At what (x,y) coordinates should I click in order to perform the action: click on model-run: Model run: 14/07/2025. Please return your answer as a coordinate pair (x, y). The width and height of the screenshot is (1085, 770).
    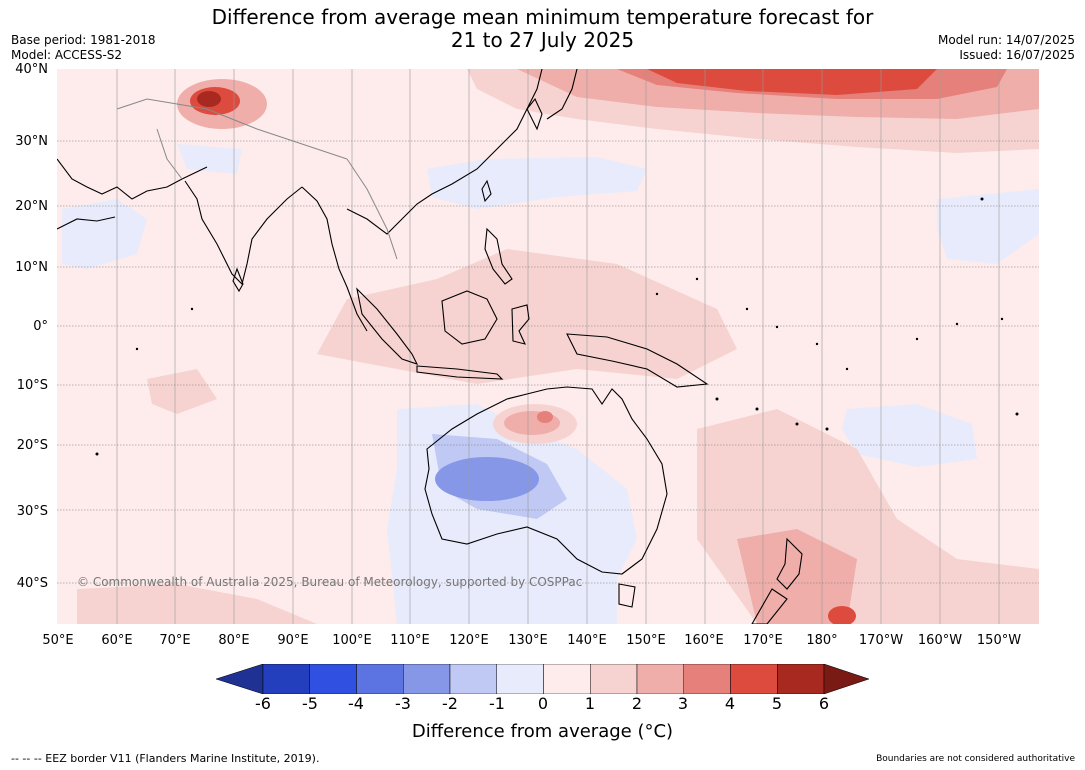
    Looking at the image, I should click on (1006, 40).